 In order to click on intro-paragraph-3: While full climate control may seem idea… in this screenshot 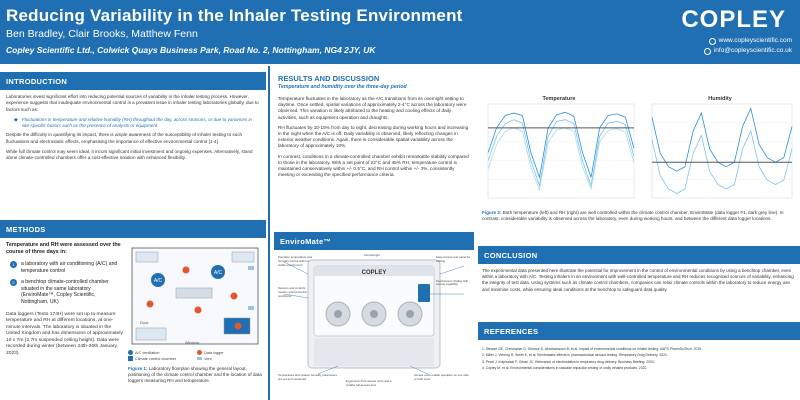, I will do `click(129, 155)`.